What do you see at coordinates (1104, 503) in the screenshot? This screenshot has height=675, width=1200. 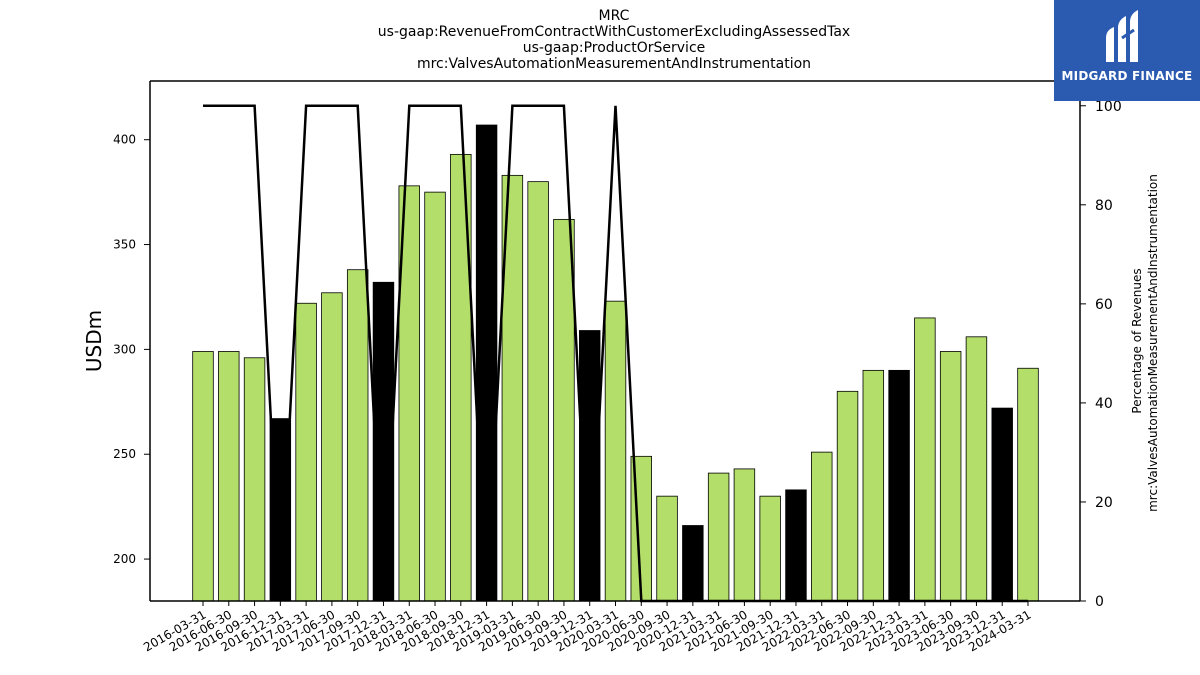 I see `y-right-tick-label: 20` at bounding box center [1104, 503].